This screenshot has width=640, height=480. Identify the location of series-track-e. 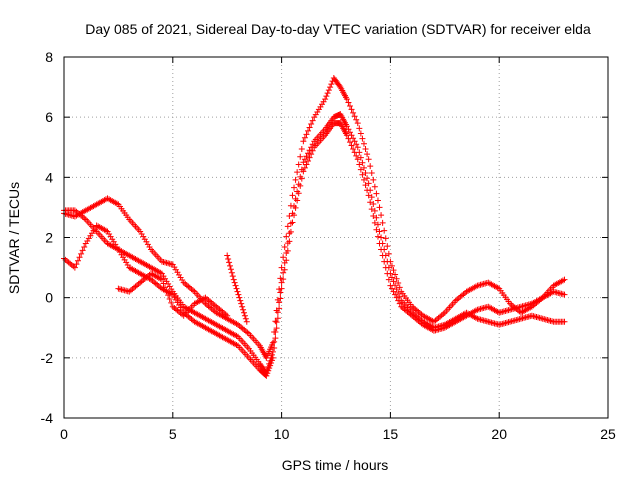
(237, 288).